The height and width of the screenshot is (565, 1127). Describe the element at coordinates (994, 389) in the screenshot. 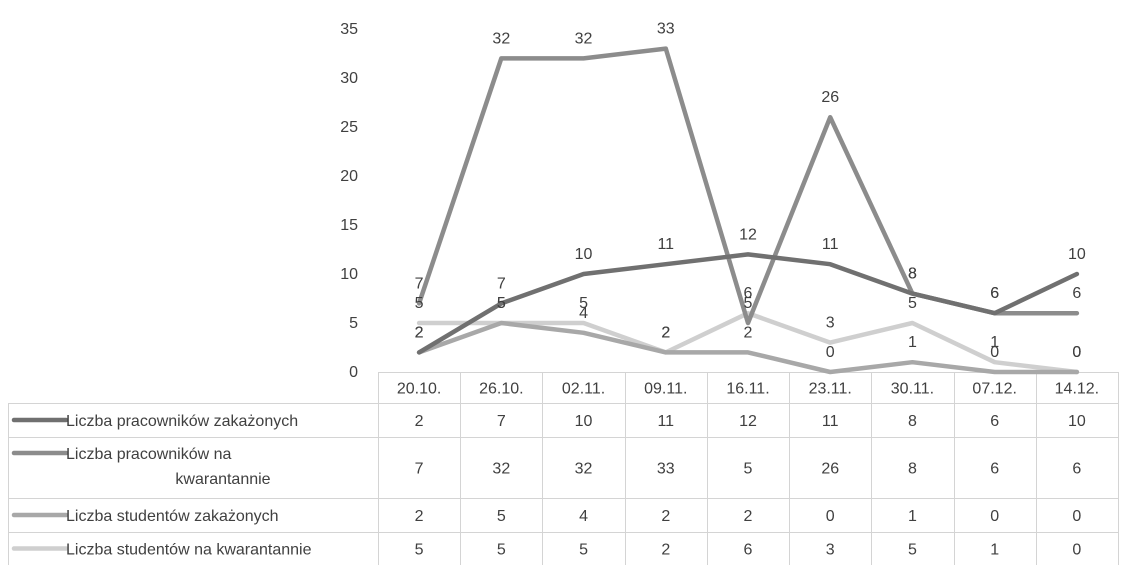

I see `category-label: 07.12.` at that location.